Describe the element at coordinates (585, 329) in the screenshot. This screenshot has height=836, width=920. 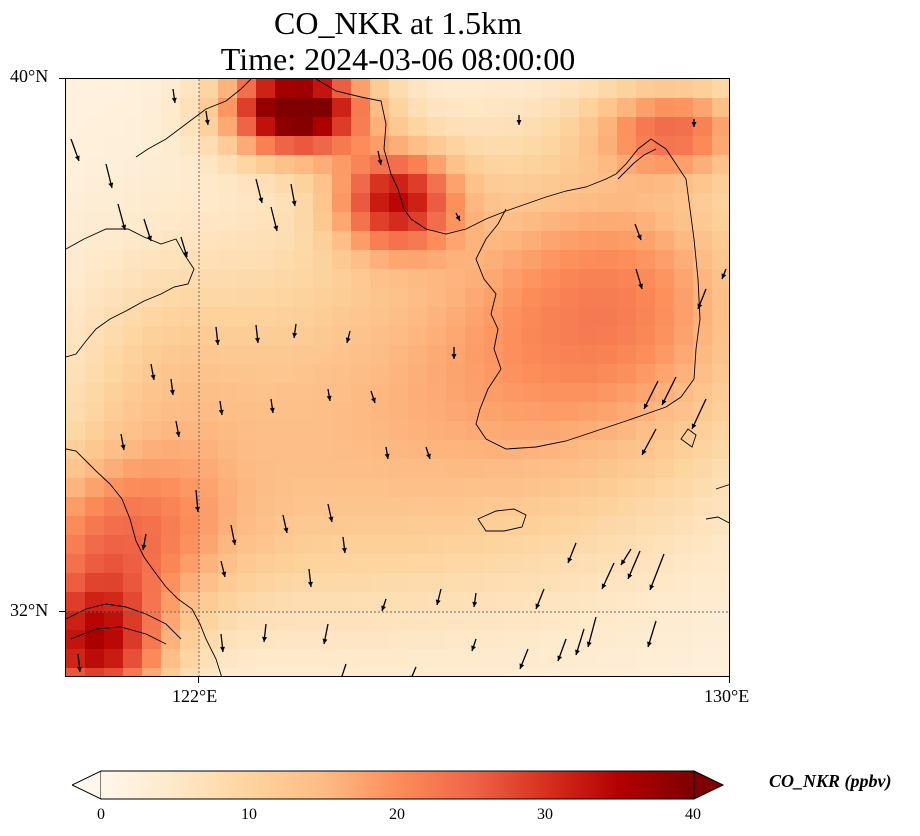
I see `korea-west-coastline` at that location.